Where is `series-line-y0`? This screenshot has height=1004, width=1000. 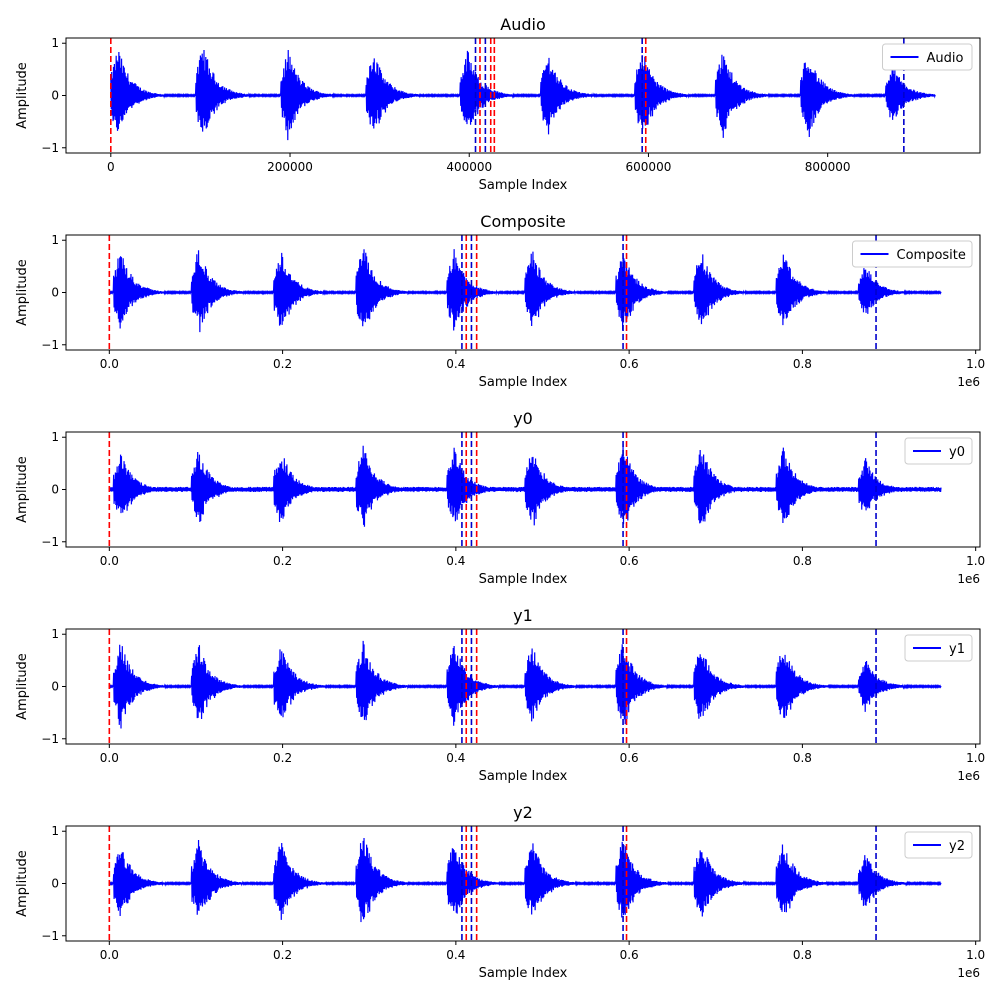 series-line-y0 is located at coordinates (525, 485).